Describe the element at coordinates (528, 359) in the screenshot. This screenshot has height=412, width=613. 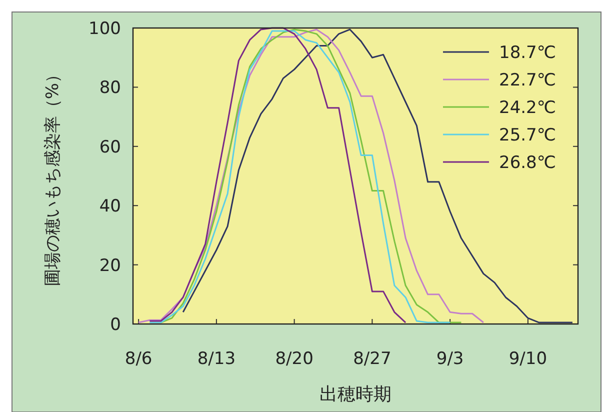
I see `x-tick-label: 9/10` at that location.